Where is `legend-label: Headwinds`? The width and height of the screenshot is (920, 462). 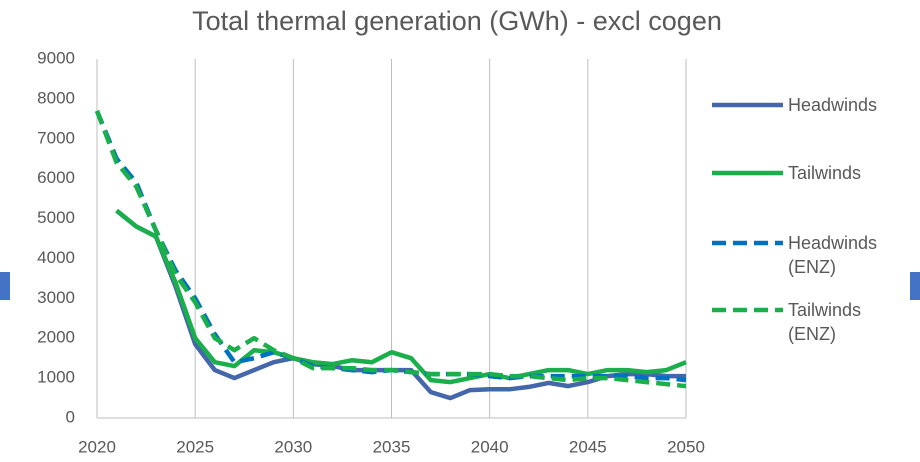 legend-label: Headwinds is located at coordinates (833, 105).